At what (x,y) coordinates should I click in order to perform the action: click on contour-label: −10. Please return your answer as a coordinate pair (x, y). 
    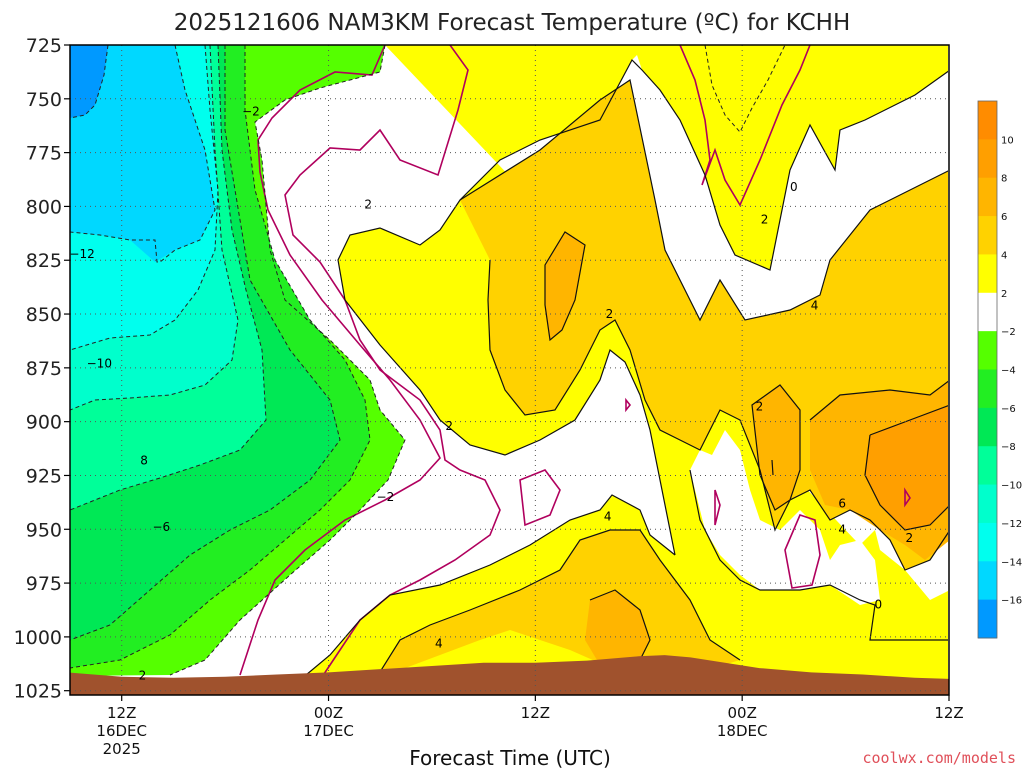
    Looking at the image, I should click on (99, 364).